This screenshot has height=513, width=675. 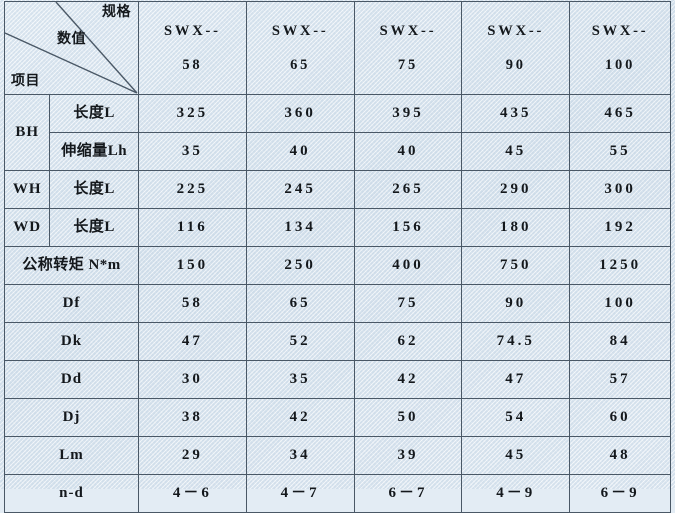 I want to click on cell-torque-90: 750, so click(x=516, y=265).